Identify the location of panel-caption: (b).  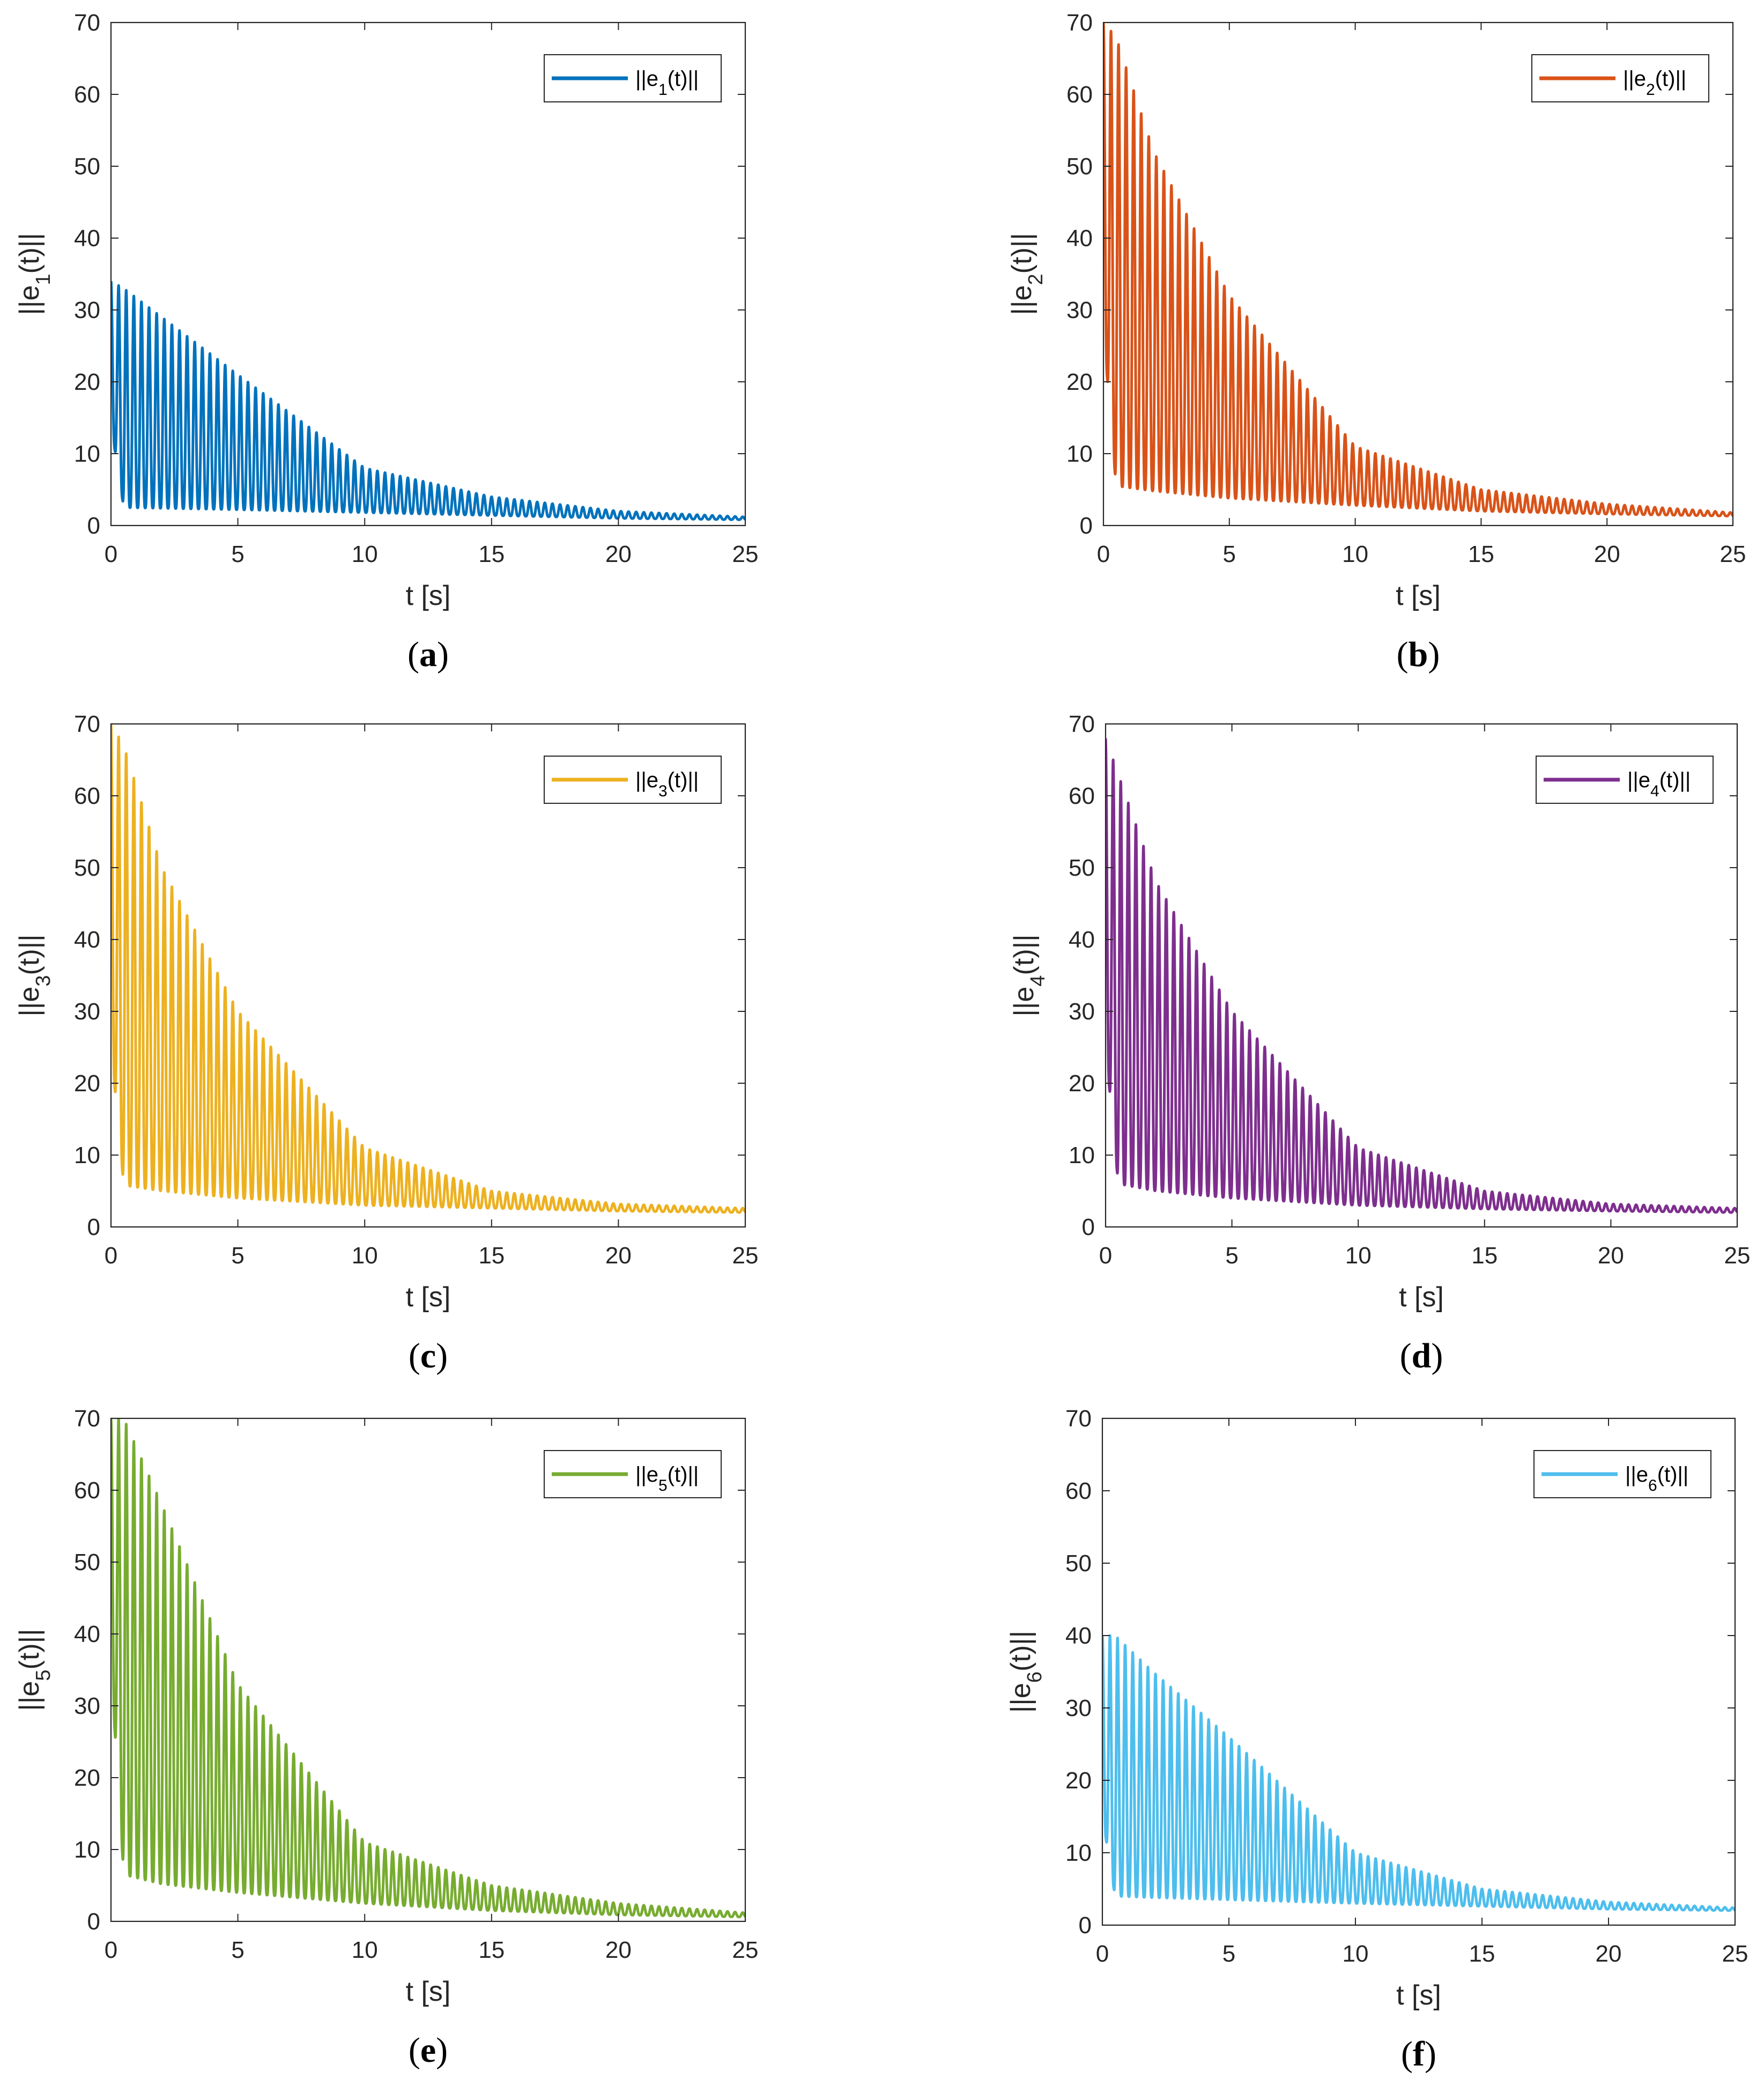
(1418, 655).